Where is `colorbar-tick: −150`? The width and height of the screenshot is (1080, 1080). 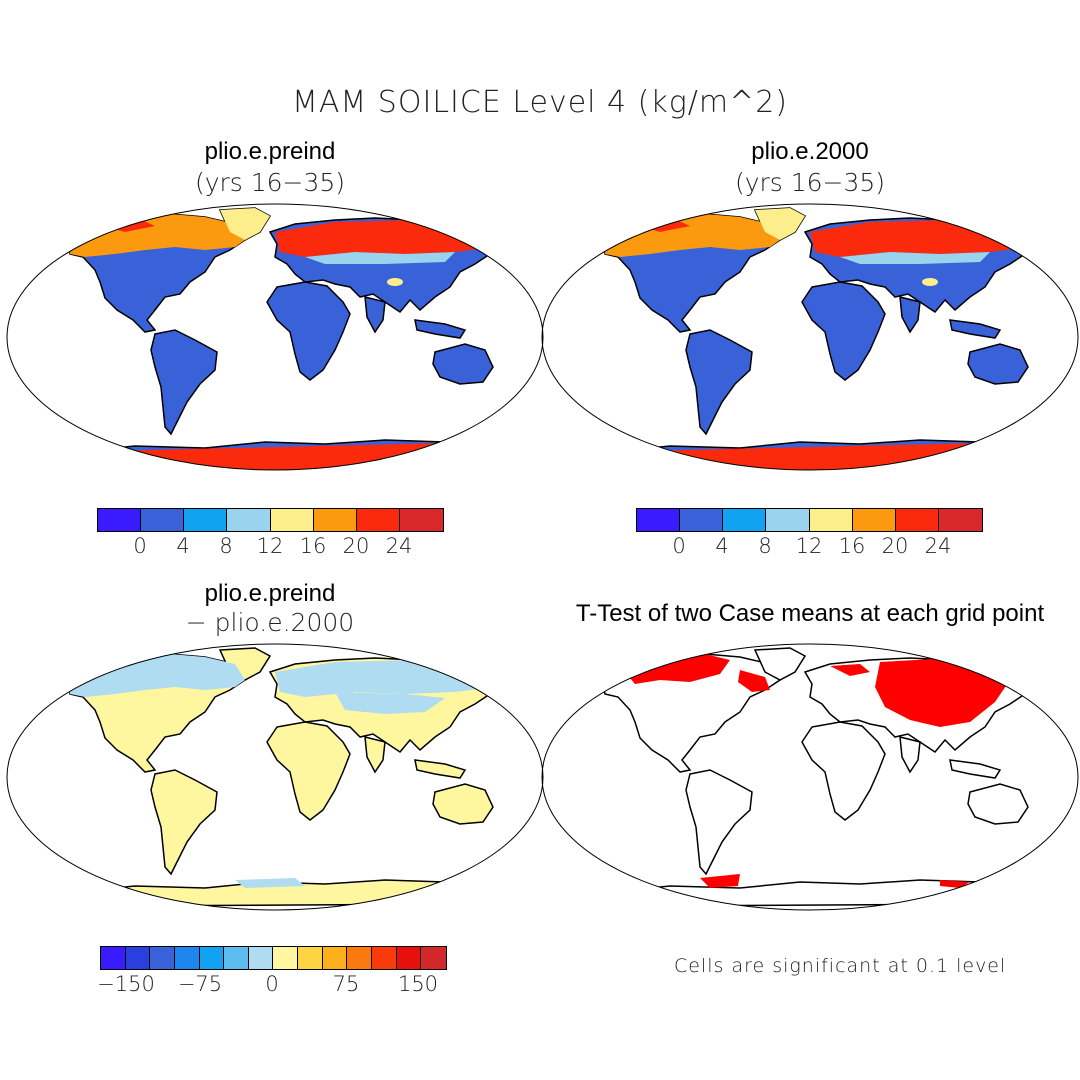 colorbar-tick: −150 is located at coordinates (126, 984).